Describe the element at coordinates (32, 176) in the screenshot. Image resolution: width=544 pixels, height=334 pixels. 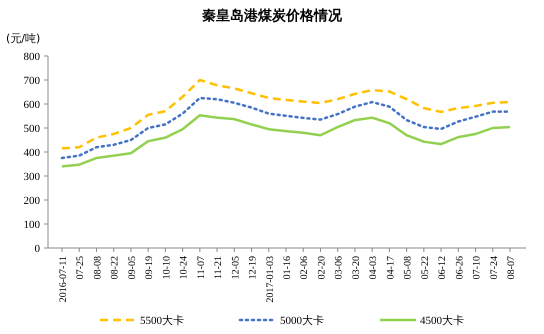
I see `y-tick-label: 300` at that location.